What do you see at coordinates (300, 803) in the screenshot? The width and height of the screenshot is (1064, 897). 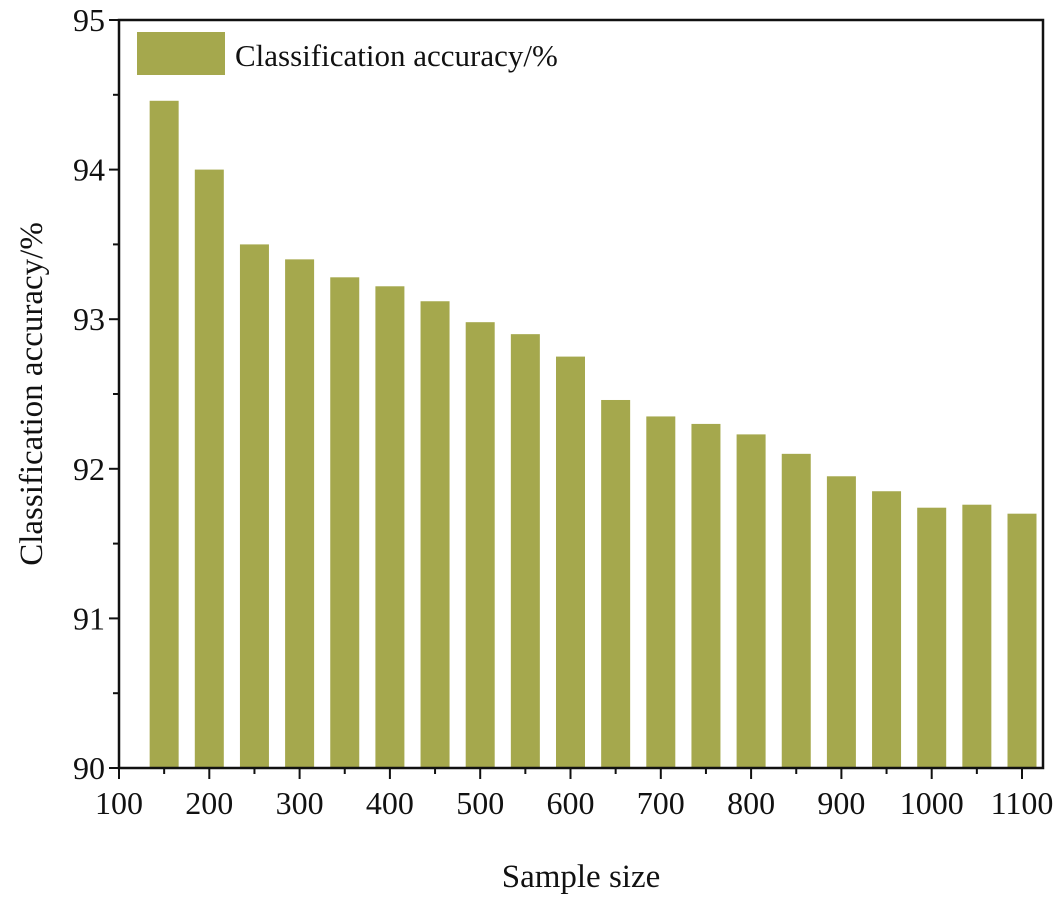 I see `x-tick-label: 300` at bounding box center [300, 803].